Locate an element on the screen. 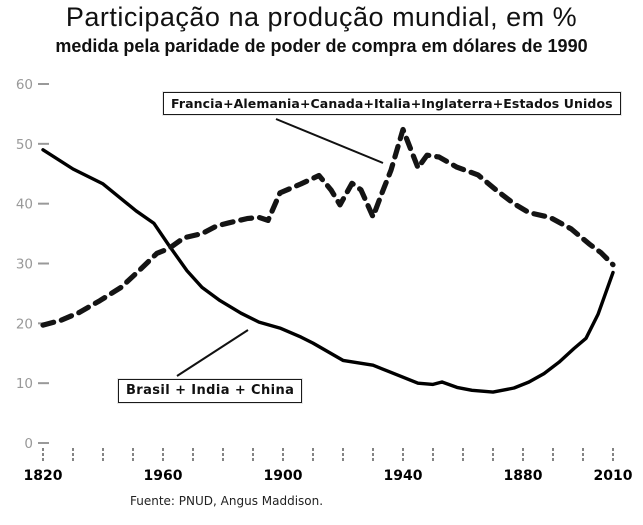 This screenshot has height=525, width=643. x-tick-label: 1880 is located at coordinates (523, 476).